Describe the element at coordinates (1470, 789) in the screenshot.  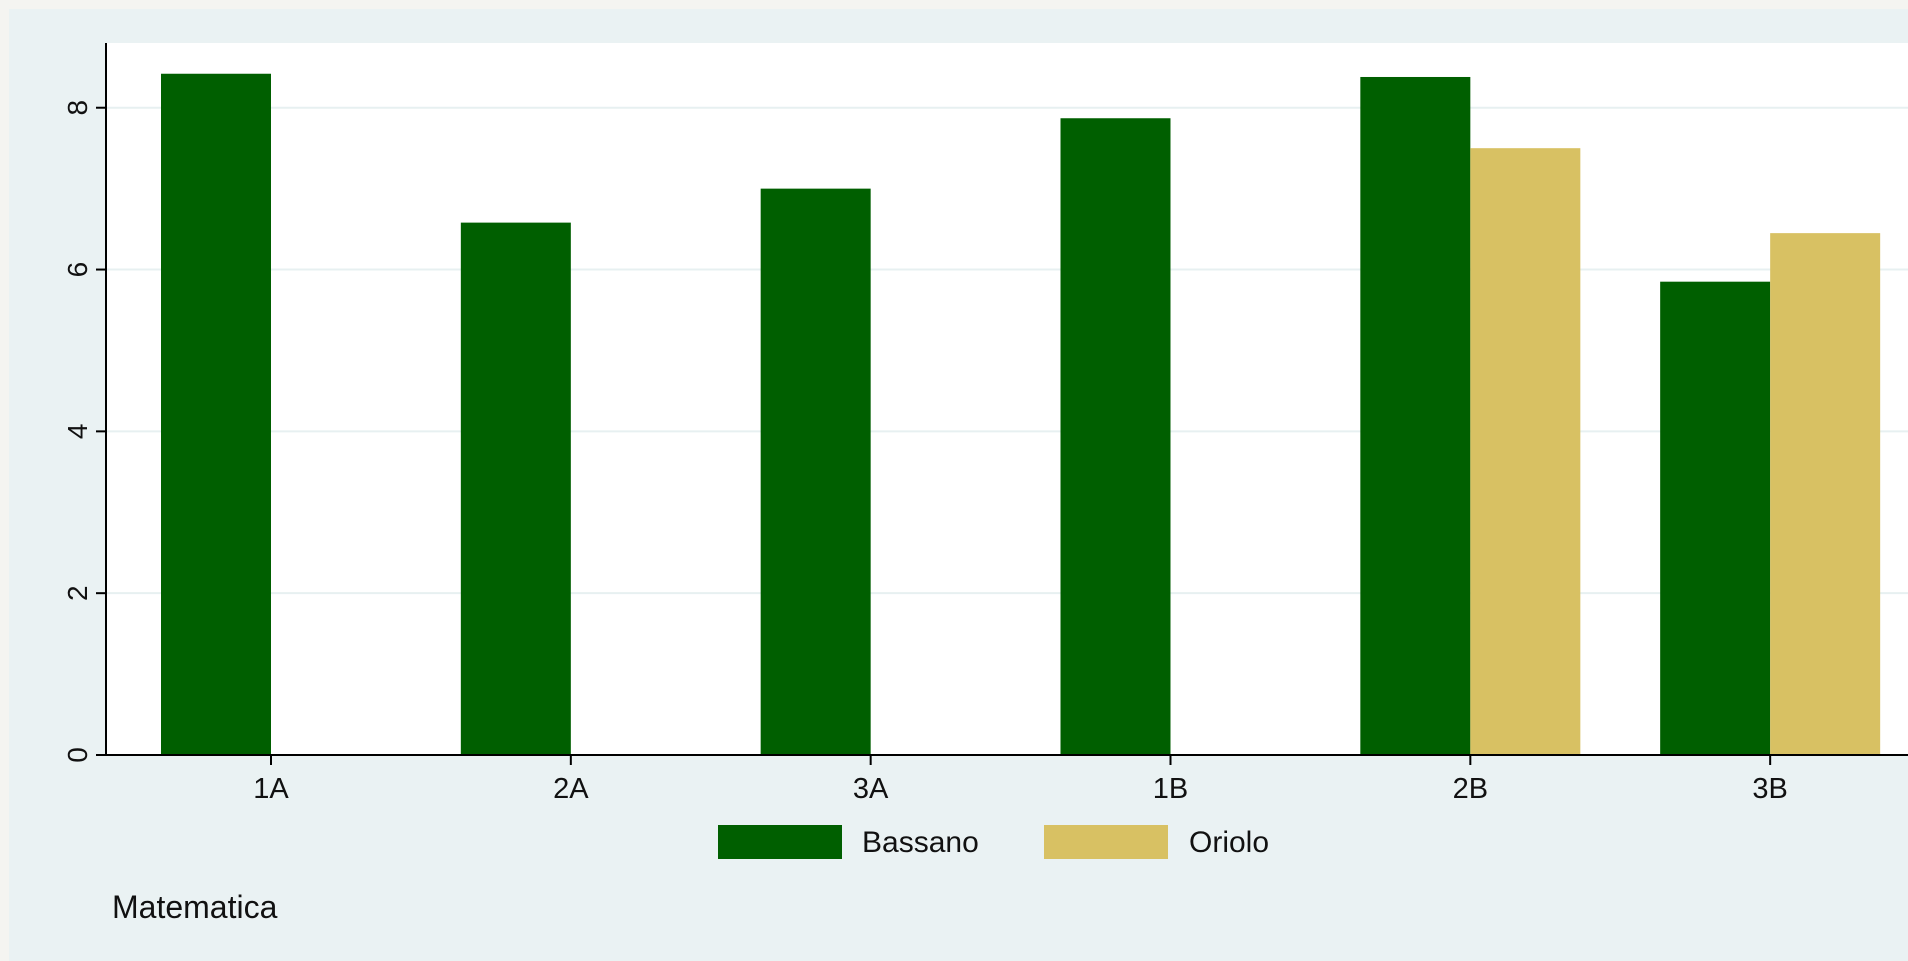
I see `x-tick-label: 2B` at that location.